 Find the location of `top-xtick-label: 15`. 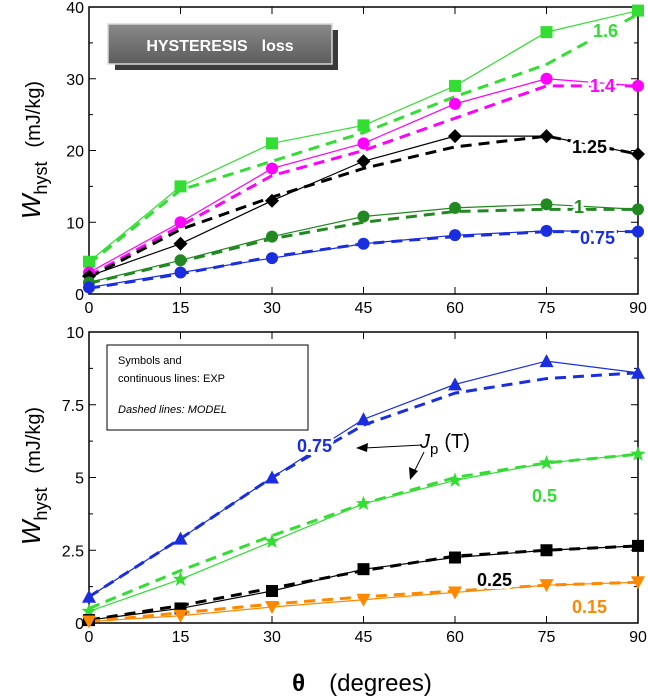

top-xtick-label: 15 is located at coordinates (181, 308).